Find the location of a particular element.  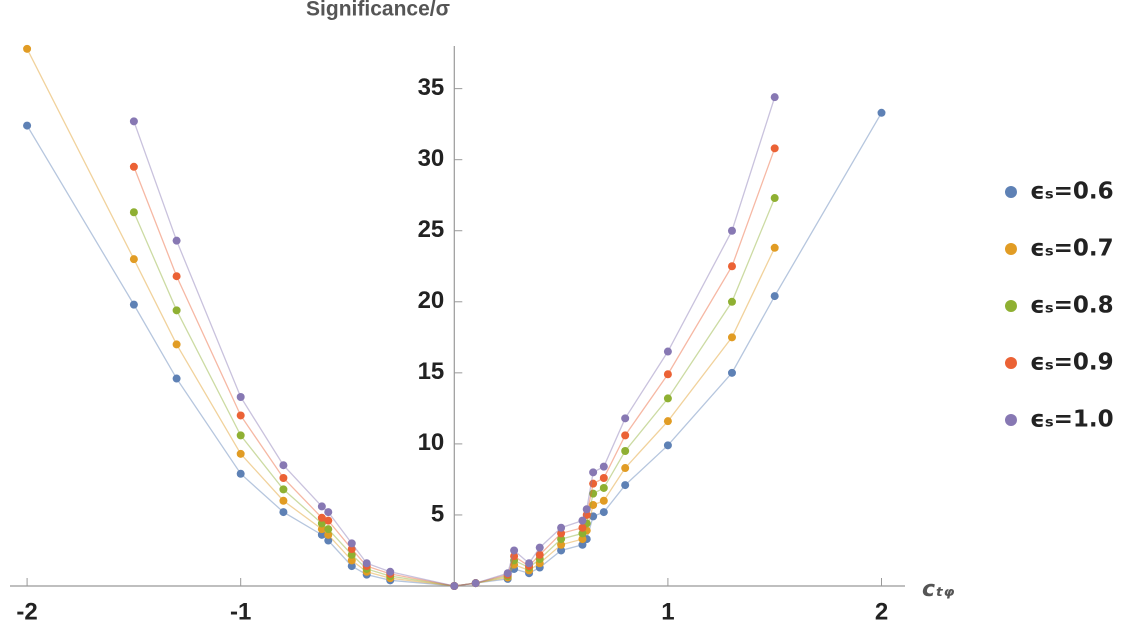

legend-label: ϵₛ=1.0 is located at coordinates (1072, 420).